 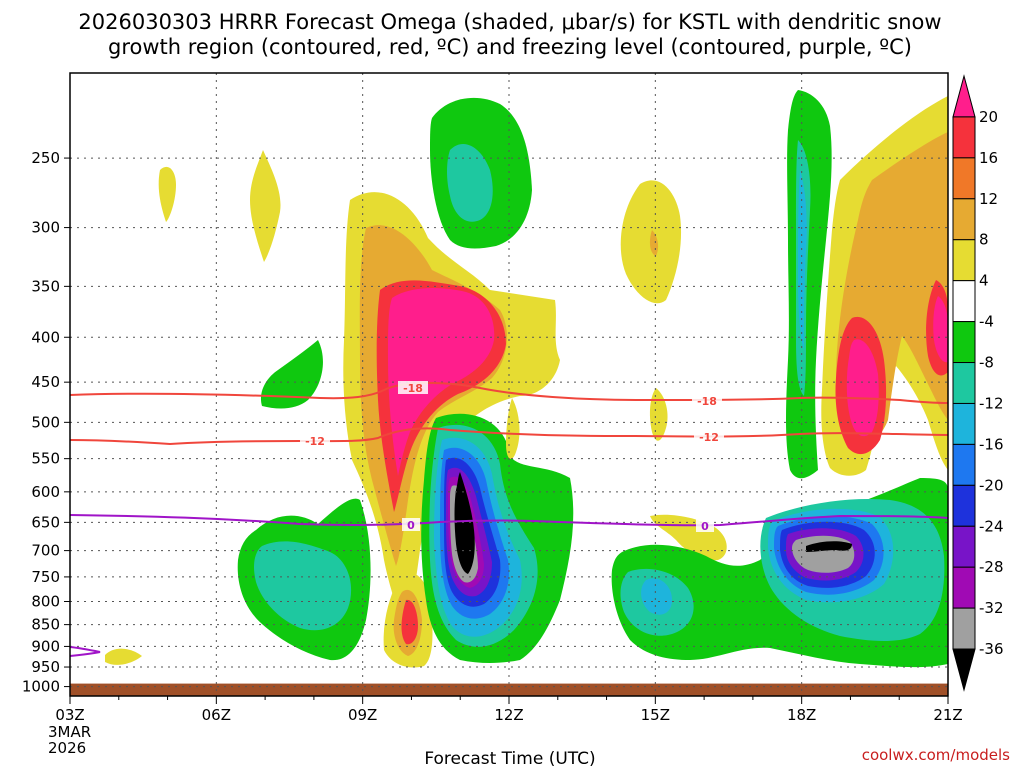 I want to click on isotherm-zero-line, so click(x=509, y=520).